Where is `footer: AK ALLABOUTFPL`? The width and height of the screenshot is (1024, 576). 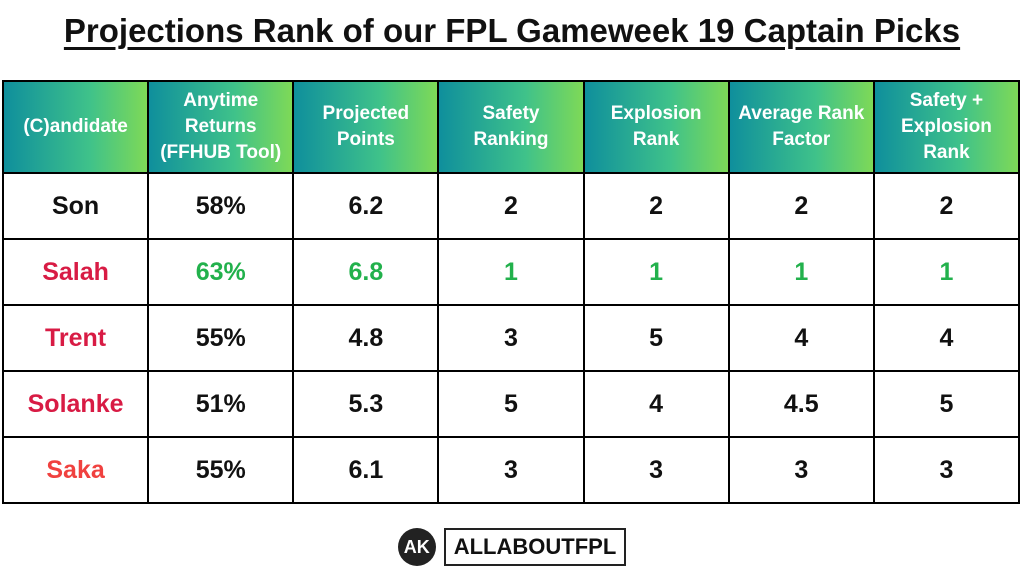
footer: AK ALLABOUTFPL is located at coordinates (512, 547).